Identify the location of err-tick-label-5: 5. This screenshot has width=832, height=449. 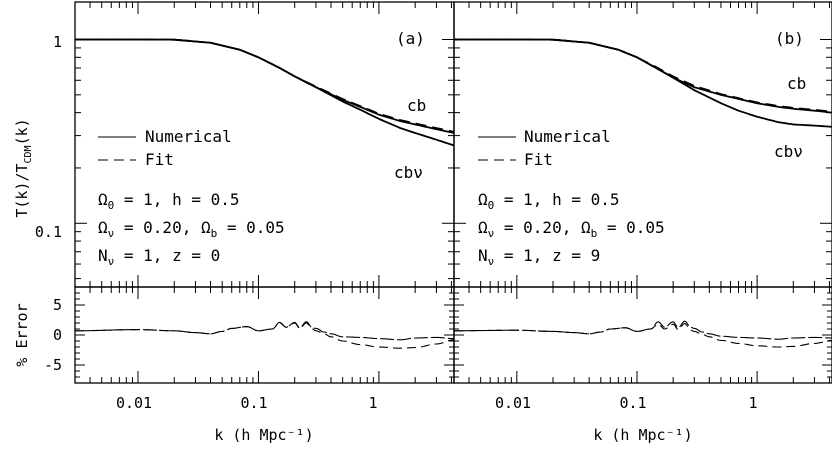
(57, 305).